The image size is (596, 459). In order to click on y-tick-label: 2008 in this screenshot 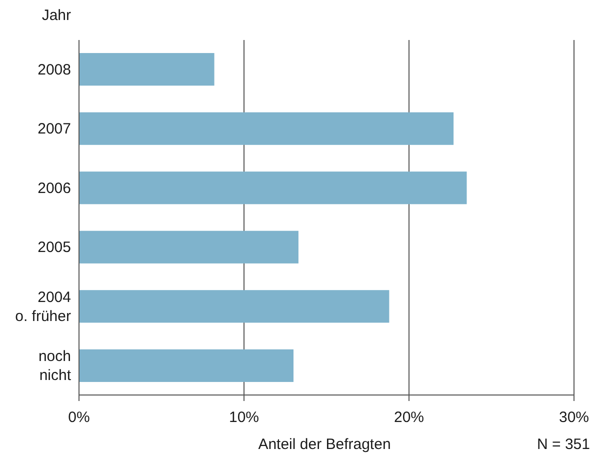, I will do `click(54, 69)`.